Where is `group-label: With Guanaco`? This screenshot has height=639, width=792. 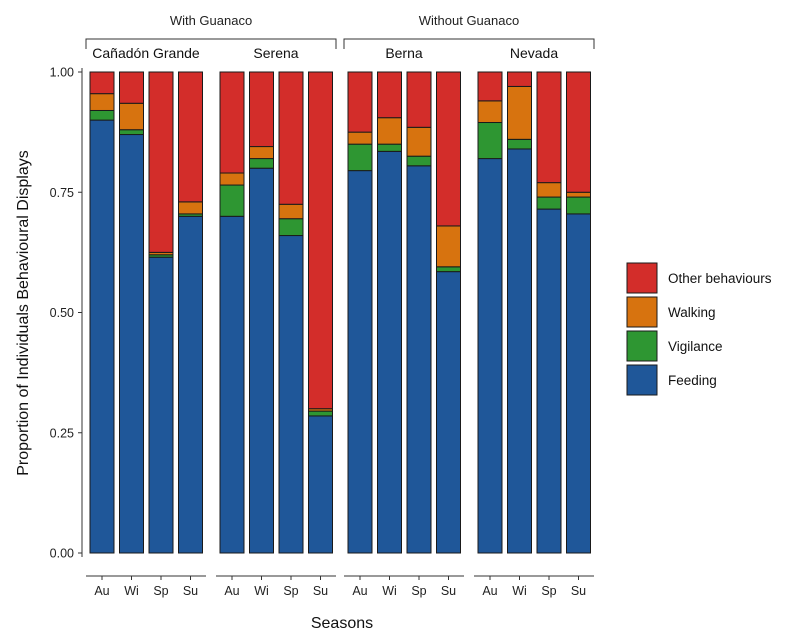
group-label: With Guanaco is located at coordinates (211, 20).